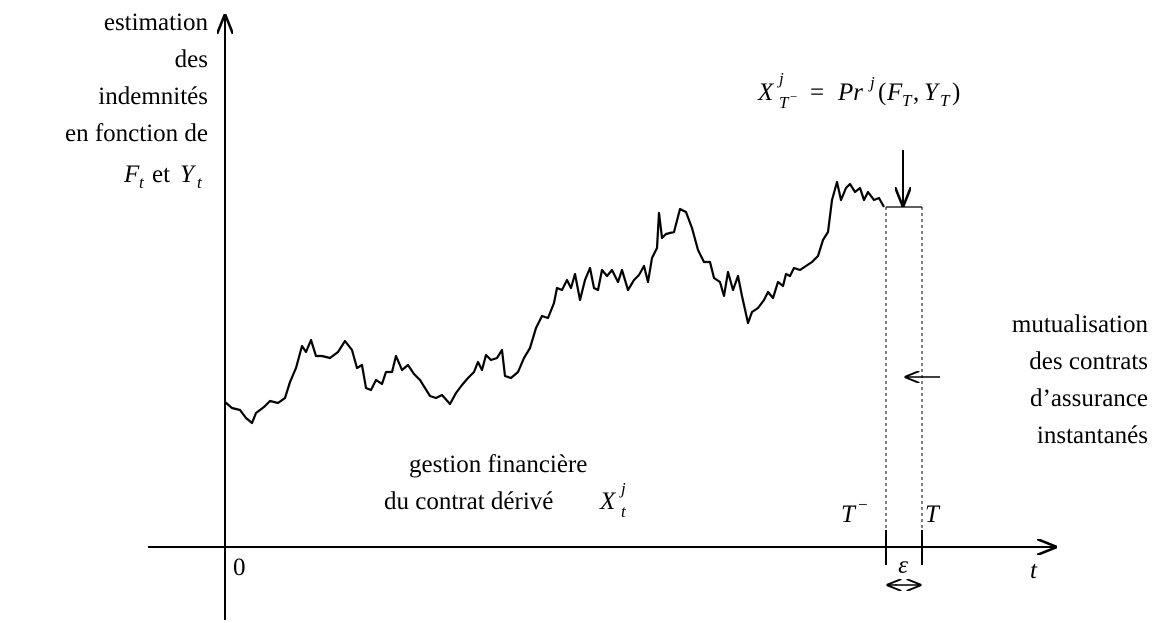  What do you see at coordinates (863, 504) in the screenshot?
I see `tick-label: −` at bounding box center [863, 504].